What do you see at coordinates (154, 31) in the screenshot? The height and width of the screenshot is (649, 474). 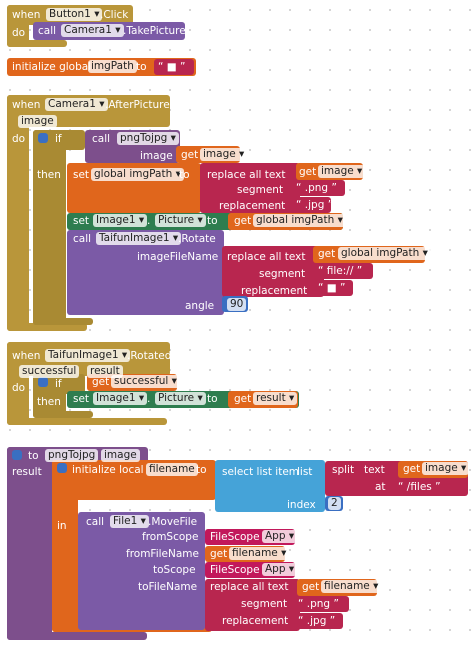 I see `block-label: .TakePicture` at bounding box center [154, 31].